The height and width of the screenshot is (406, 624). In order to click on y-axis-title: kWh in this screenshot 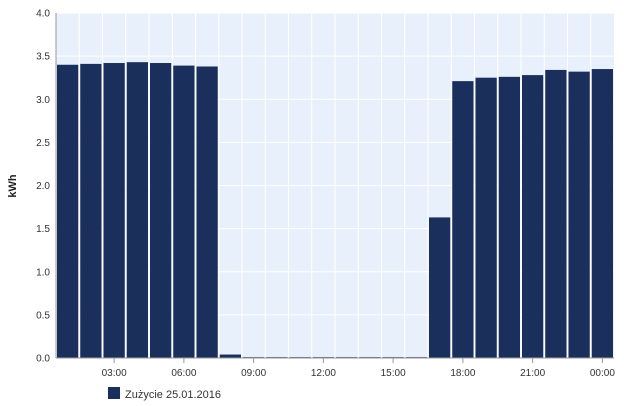, I will do `click(13, 186)`.